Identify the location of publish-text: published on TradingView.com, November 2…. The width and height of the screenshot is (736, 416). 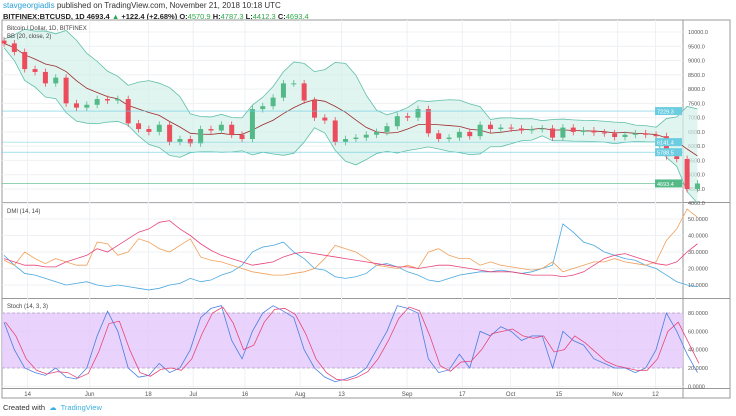
(168, 5).